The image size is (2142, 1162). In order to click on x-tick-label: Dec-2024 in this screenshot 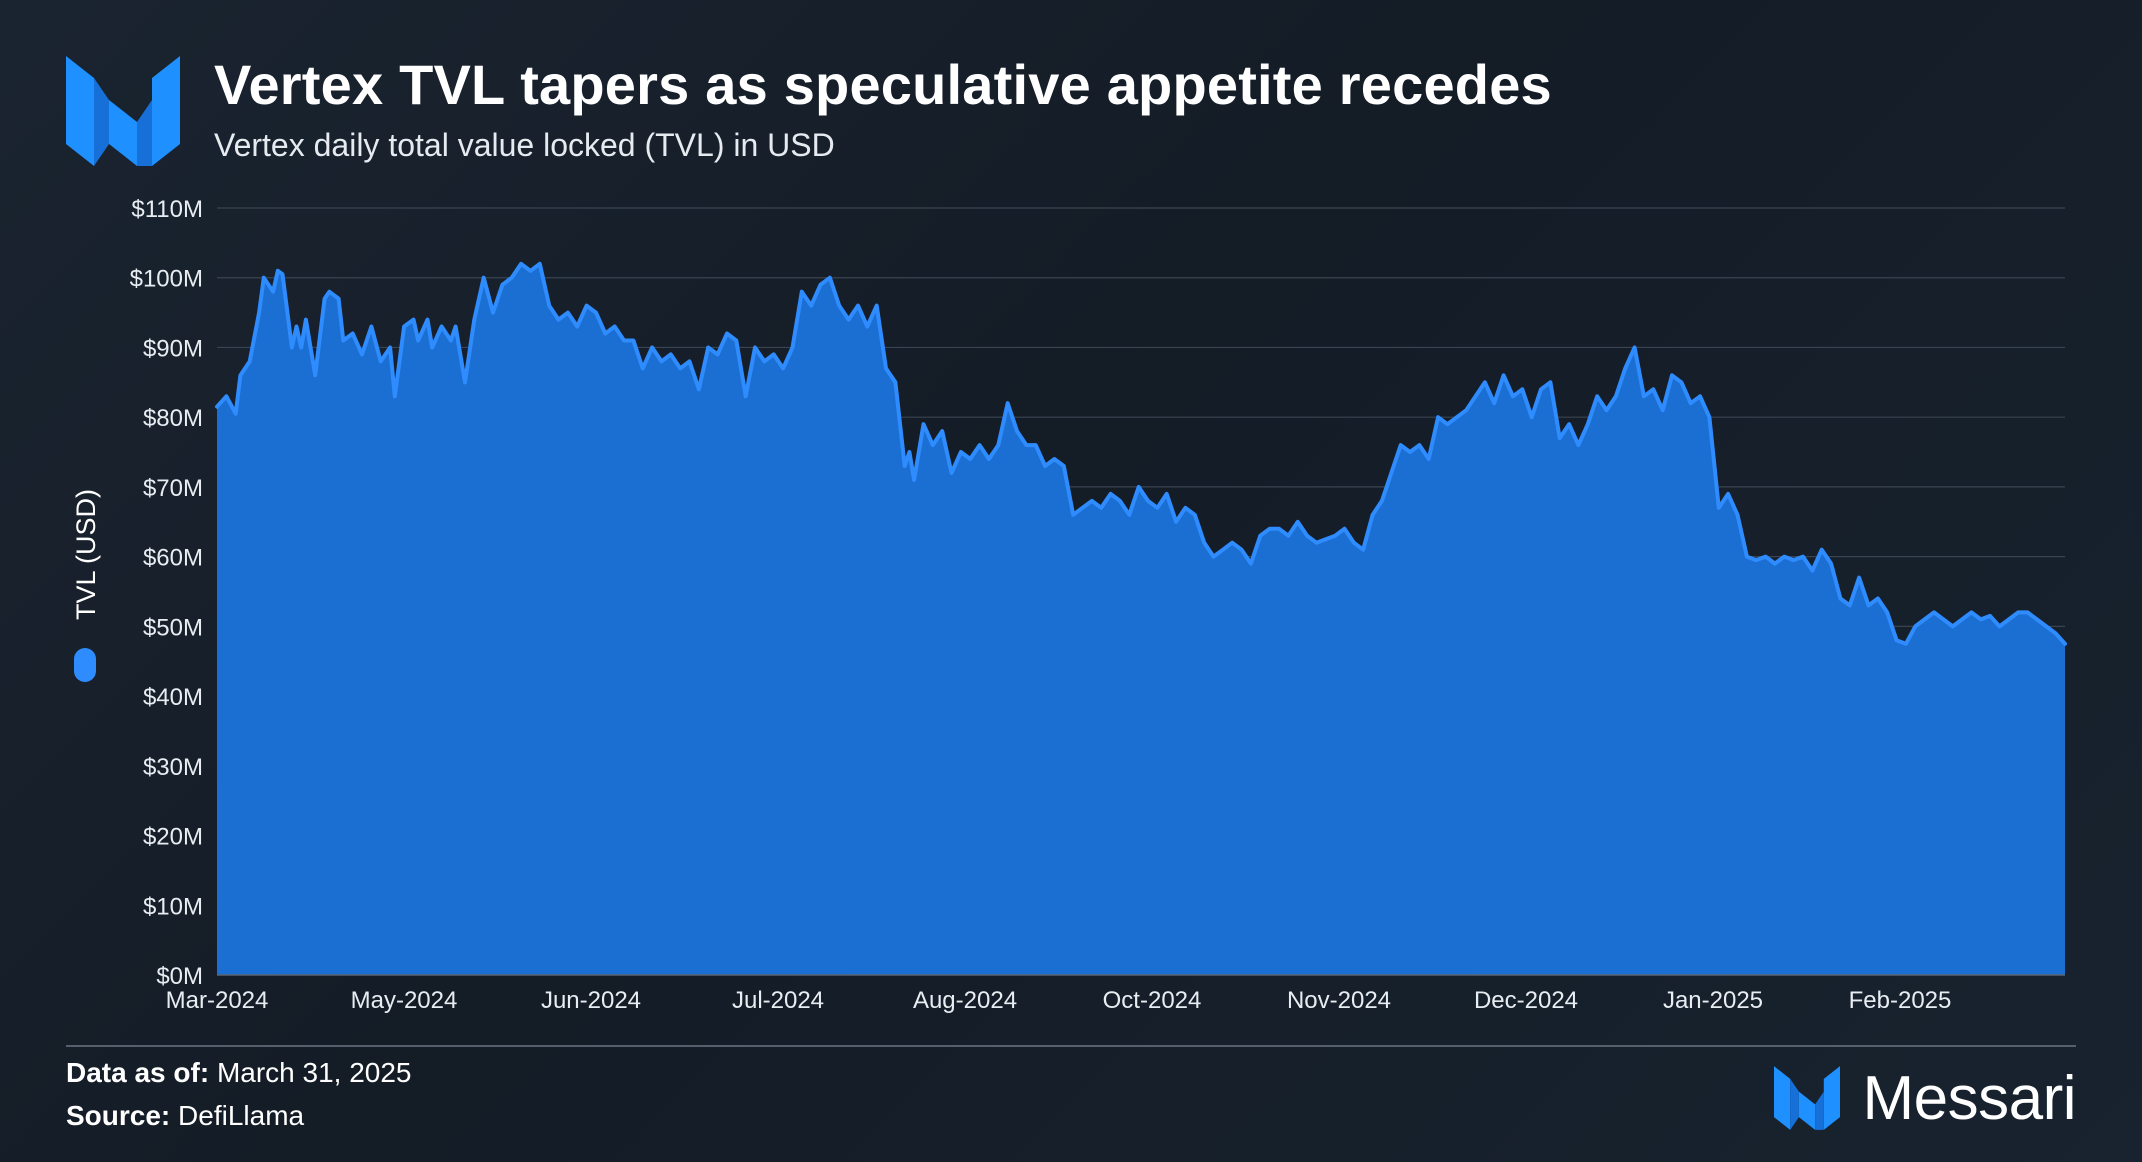, I will do `click(1526, 1000)`.